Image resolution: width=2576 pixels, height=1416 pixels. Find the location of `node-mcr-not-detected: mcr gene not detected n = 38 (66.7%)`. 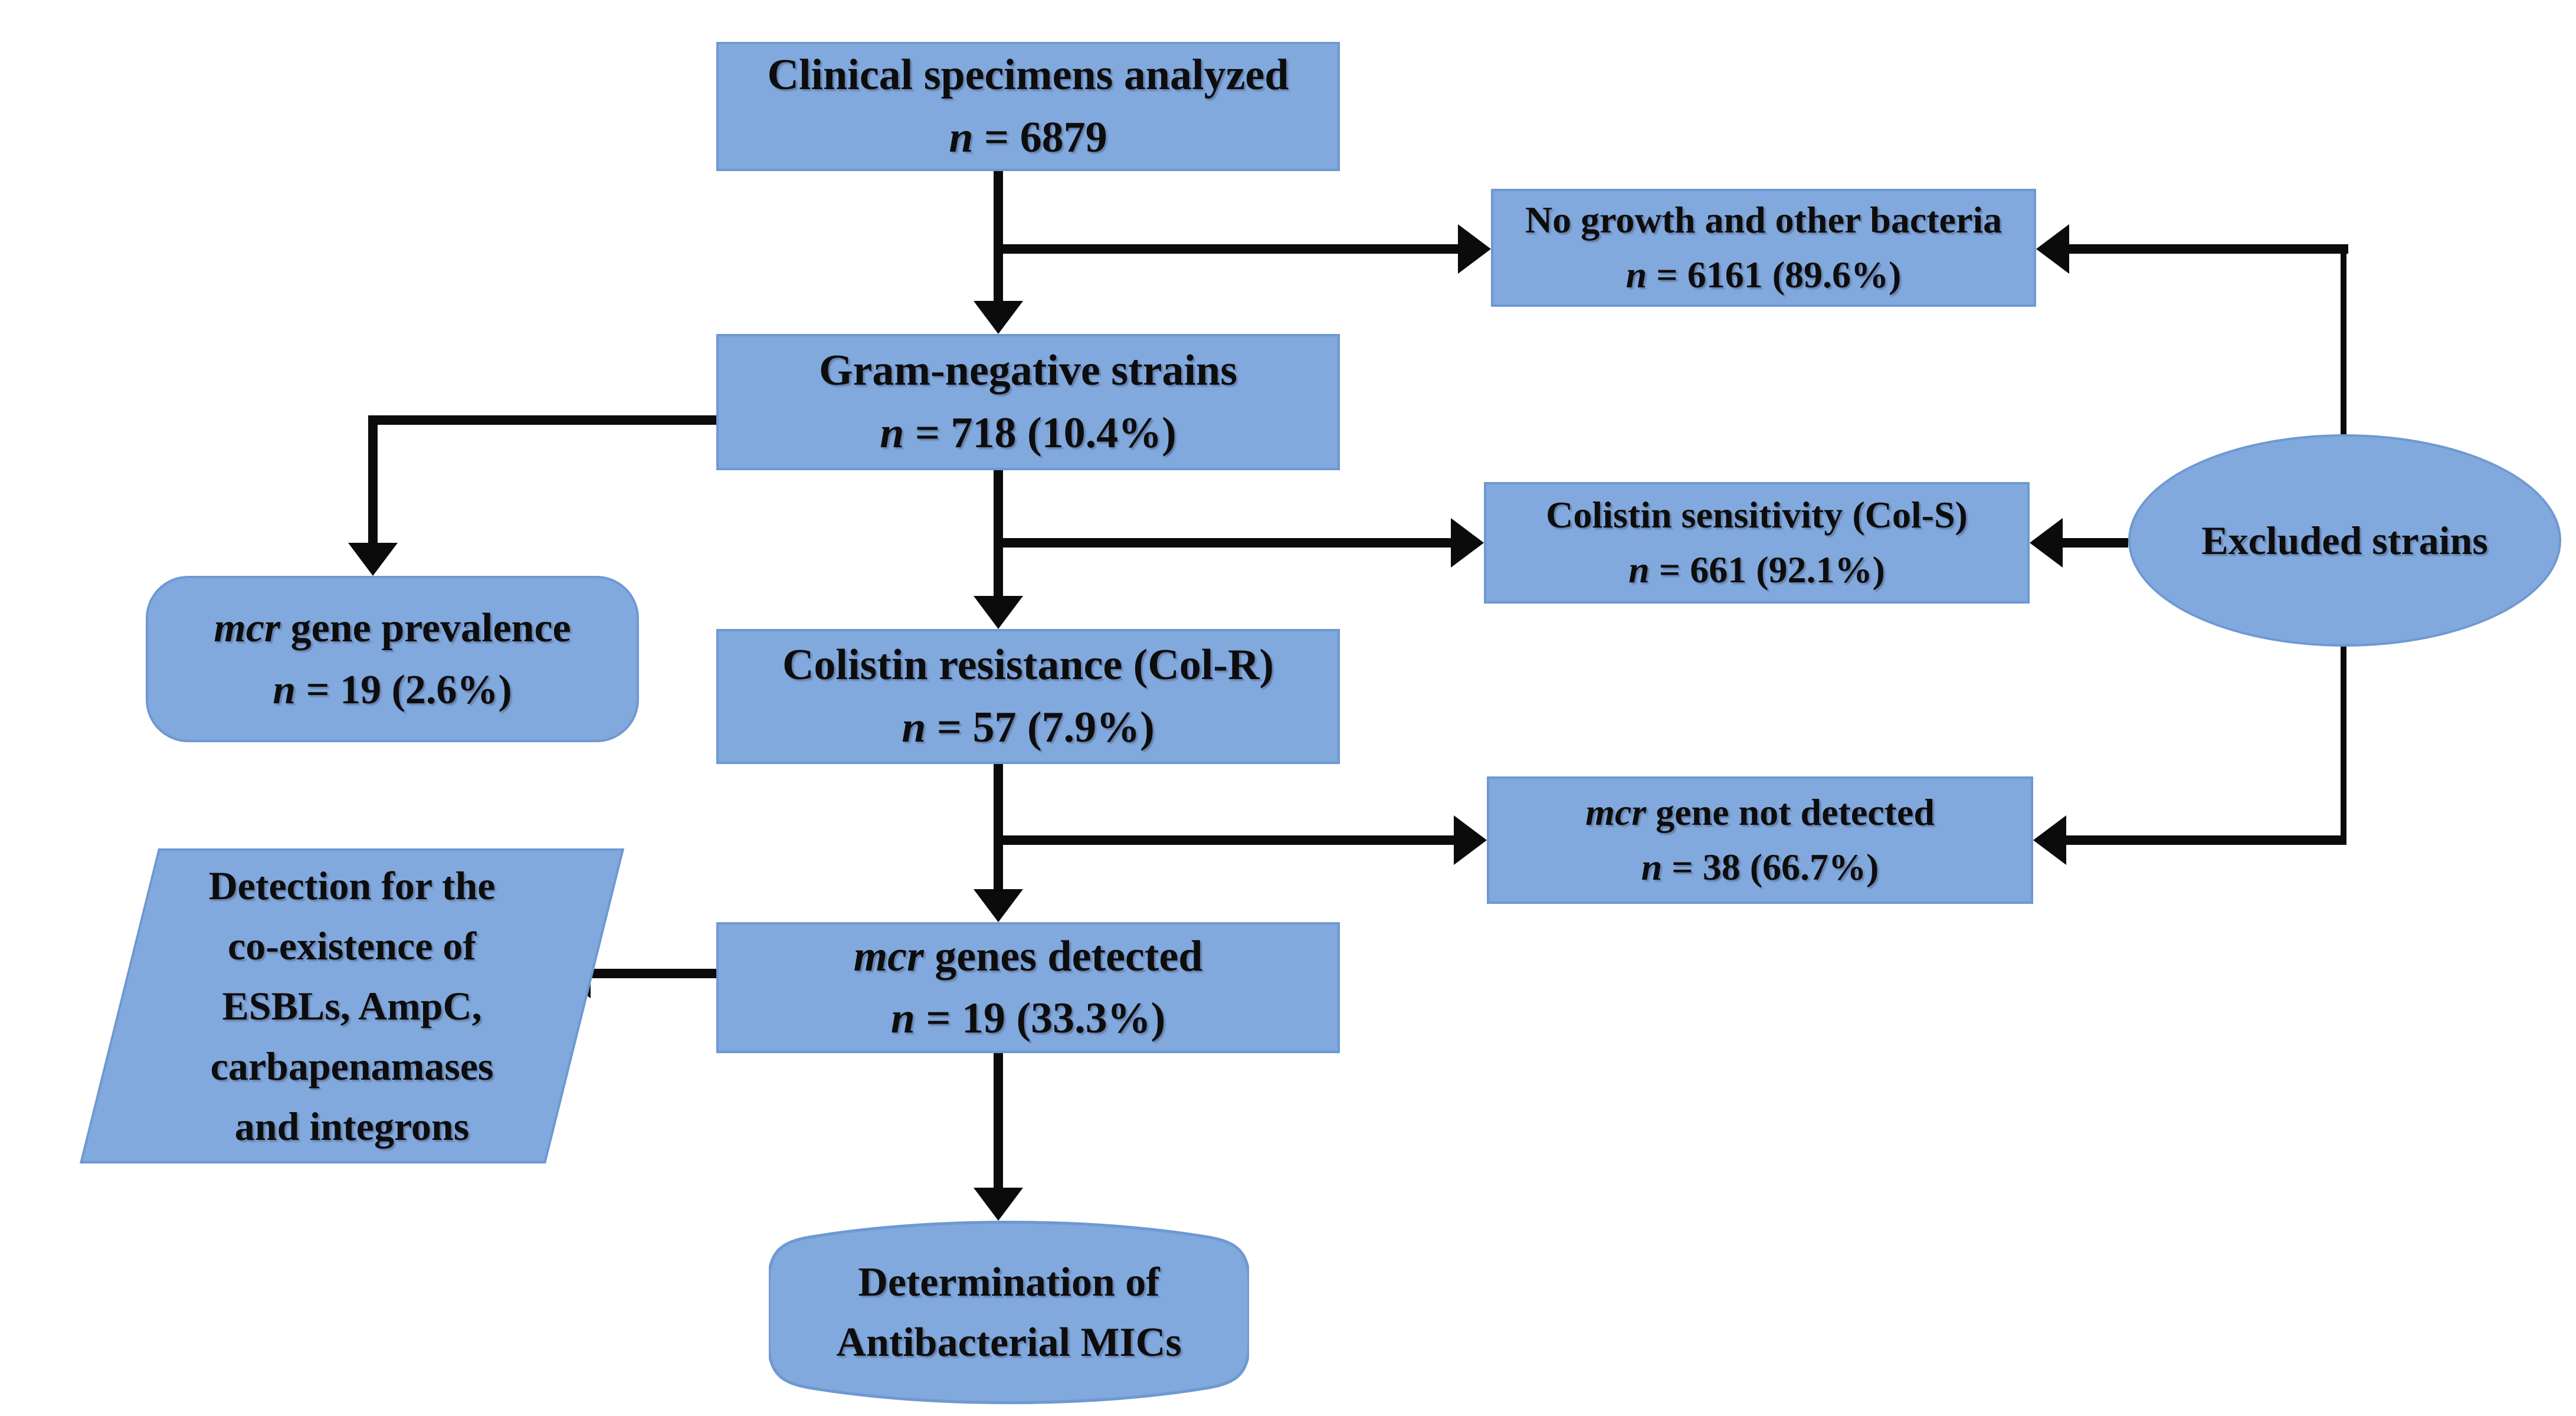

node-mcr-not-detected: mcr gene not detected n = 38 (66.7%) is located at coordinates (1760, 840).